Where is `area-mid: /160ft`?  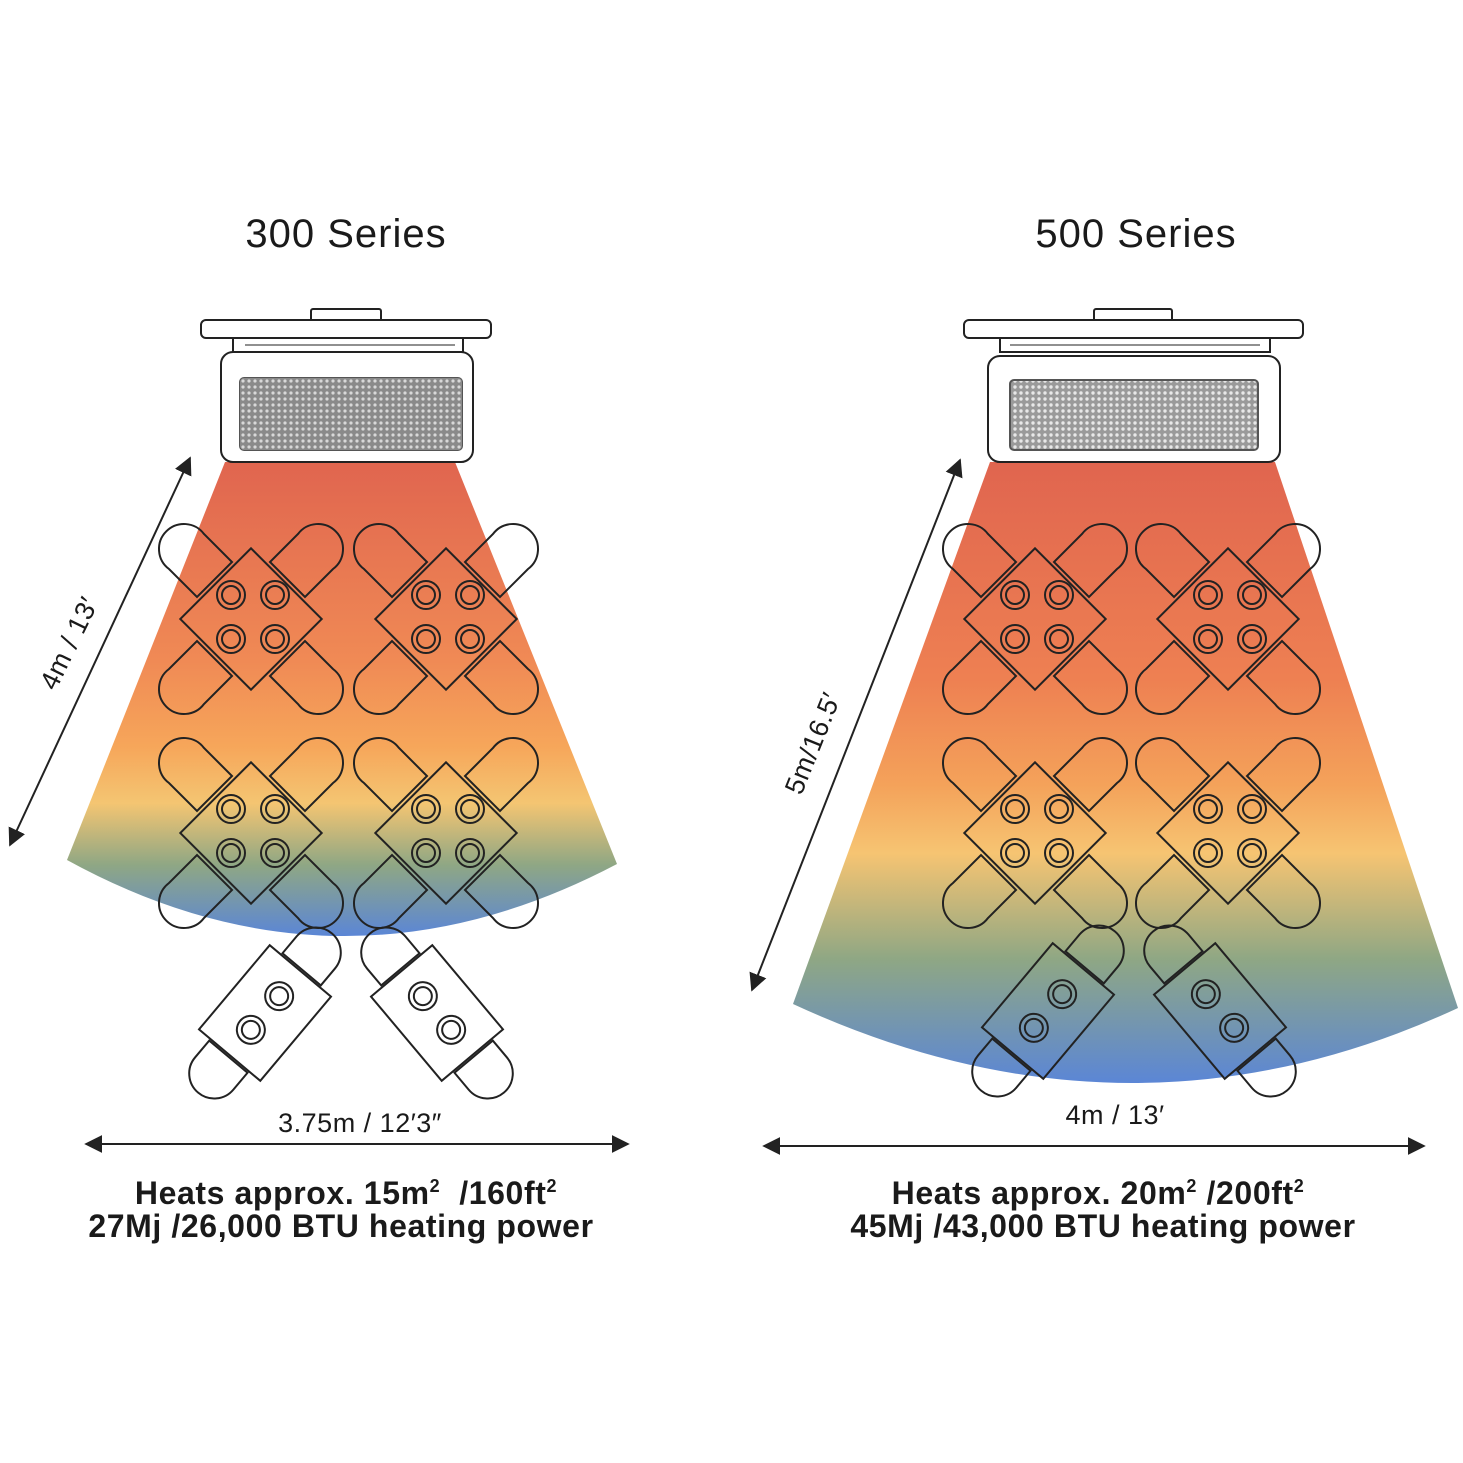
area-mid: /160ft is located at coordinates (503, 1193).